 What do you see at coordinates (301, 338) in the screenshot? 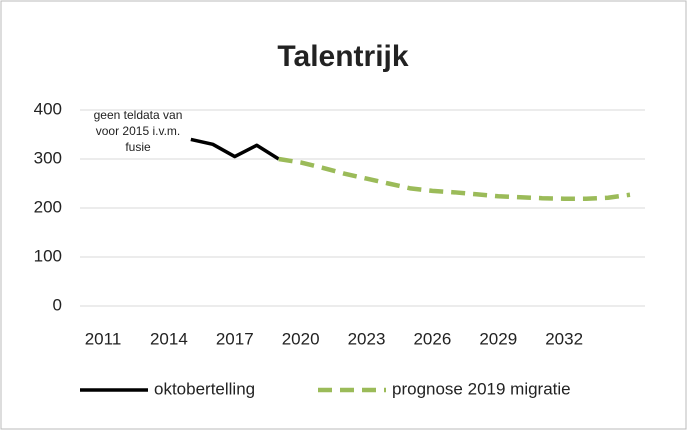
I see `x-tick-label: 2020` at bounding box center [301, 338].